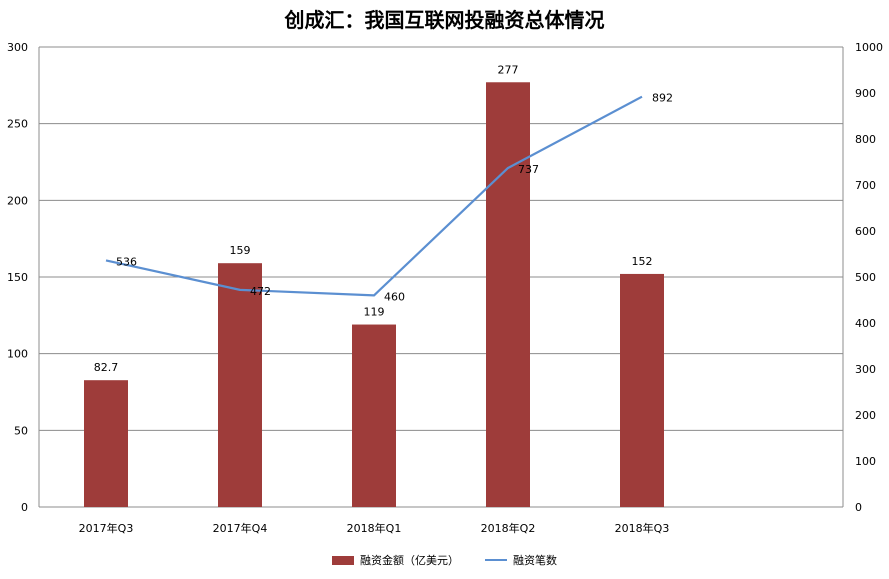 The image size is (889, 579). Describe the element at coordinates (662, 98) in the screenshot. I see `line-data-label: 892` at that location.